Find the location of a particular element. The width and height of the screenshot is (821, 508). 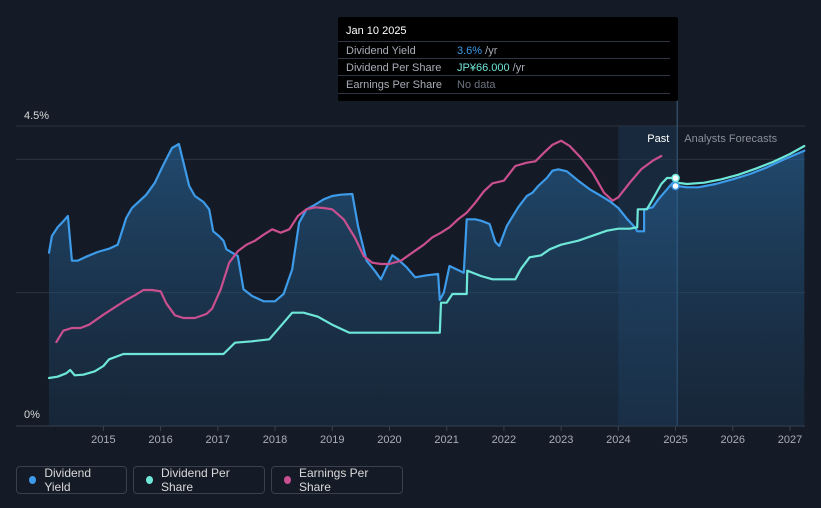

x-tick-label: 2017 is located at coordinates (218, 440).